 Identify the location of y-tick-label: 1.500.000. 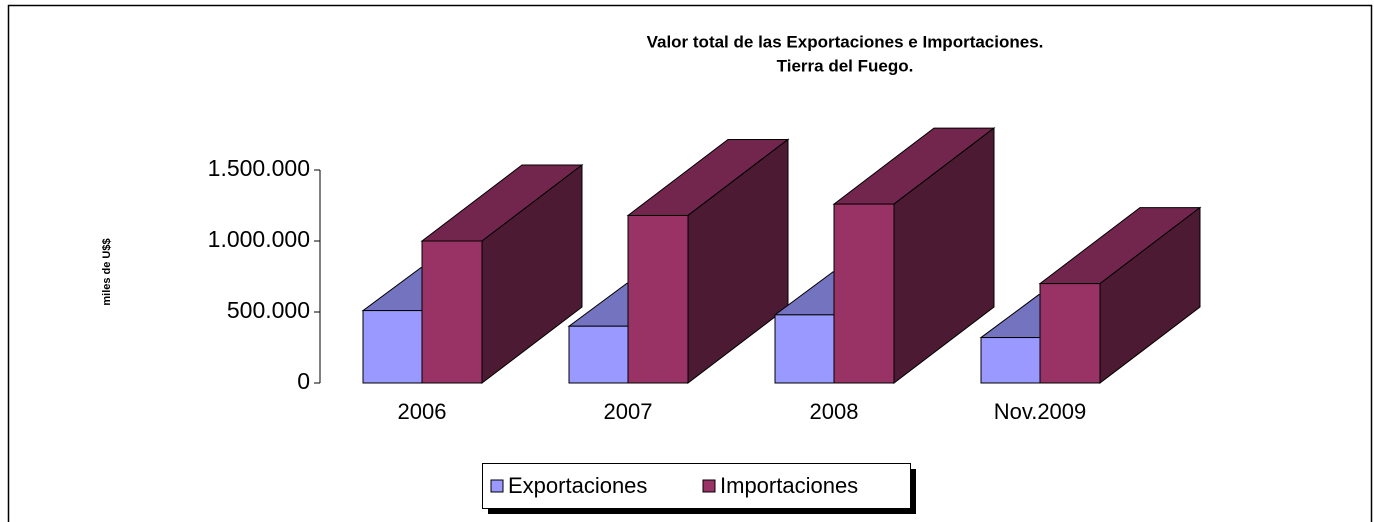
(259, 168).